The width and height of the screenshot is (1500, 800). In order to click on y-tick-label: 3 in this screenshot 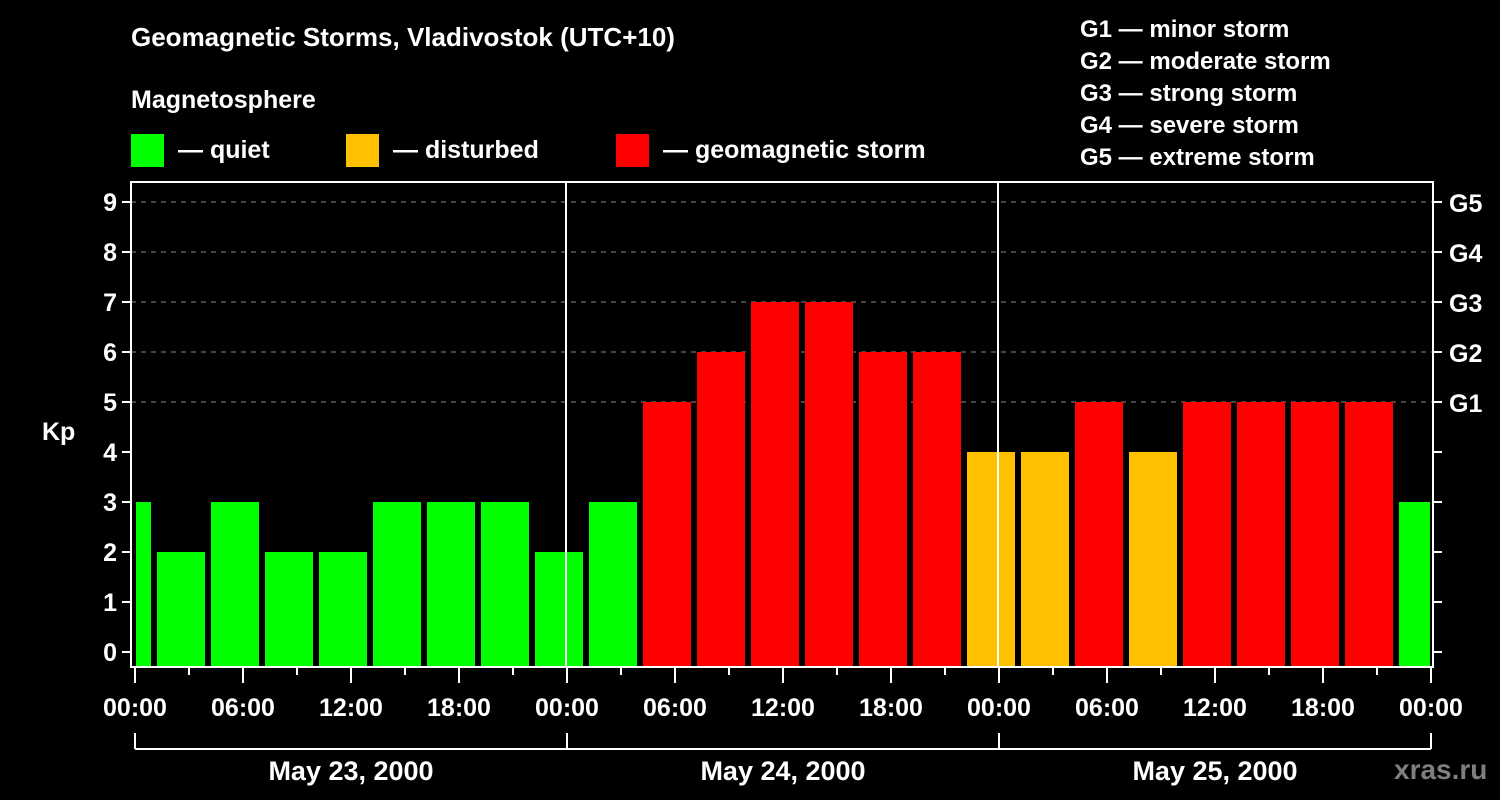, I will do `click(110, 503)`.